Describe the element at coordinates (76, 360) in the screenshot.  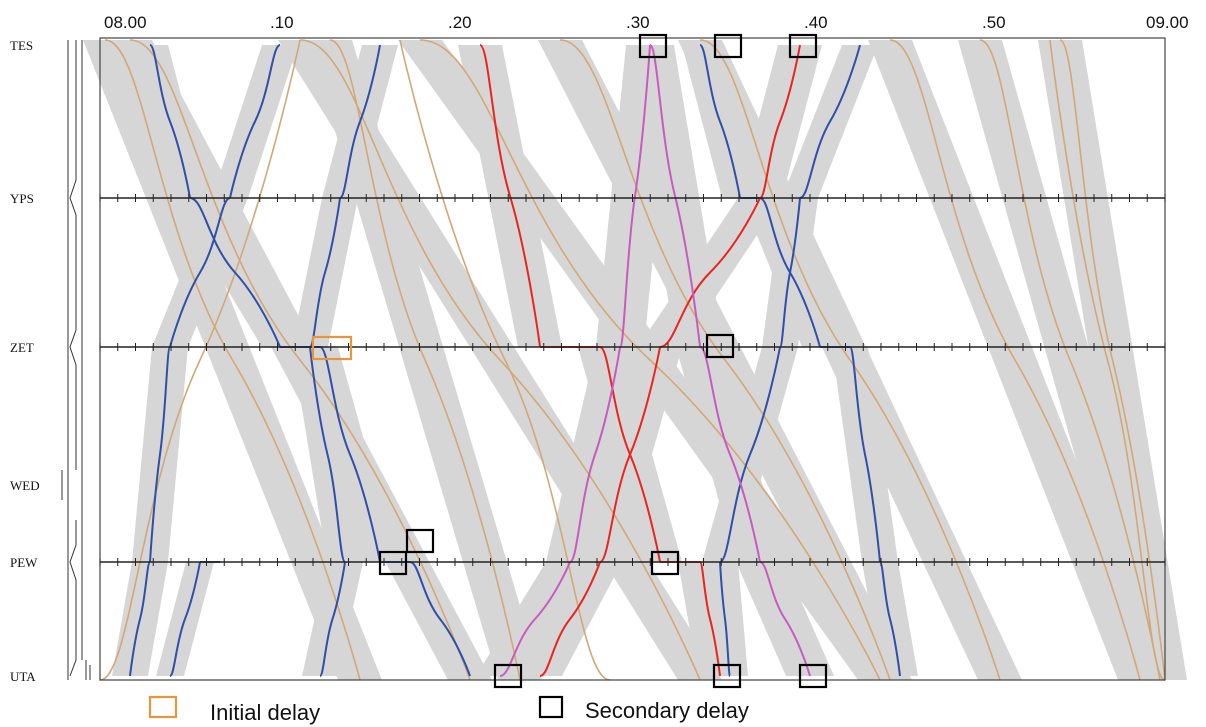
I see `track-schematic` at that location.